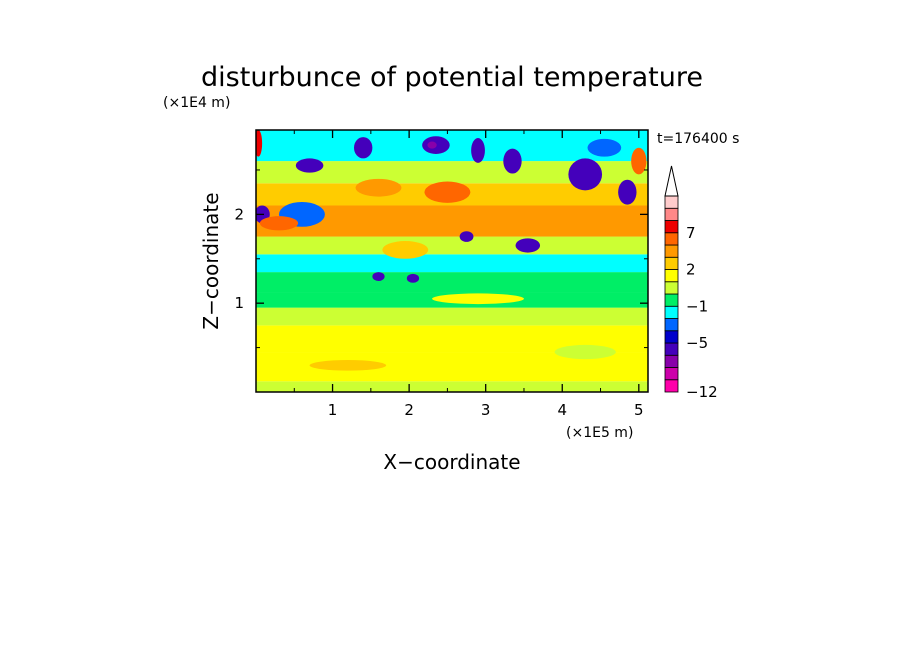 The image size is (904, 654). What do you see at coordinates (639, 410) in the screenshot?
I see `x-tick-label: 5` at bounding box center [639, 410].